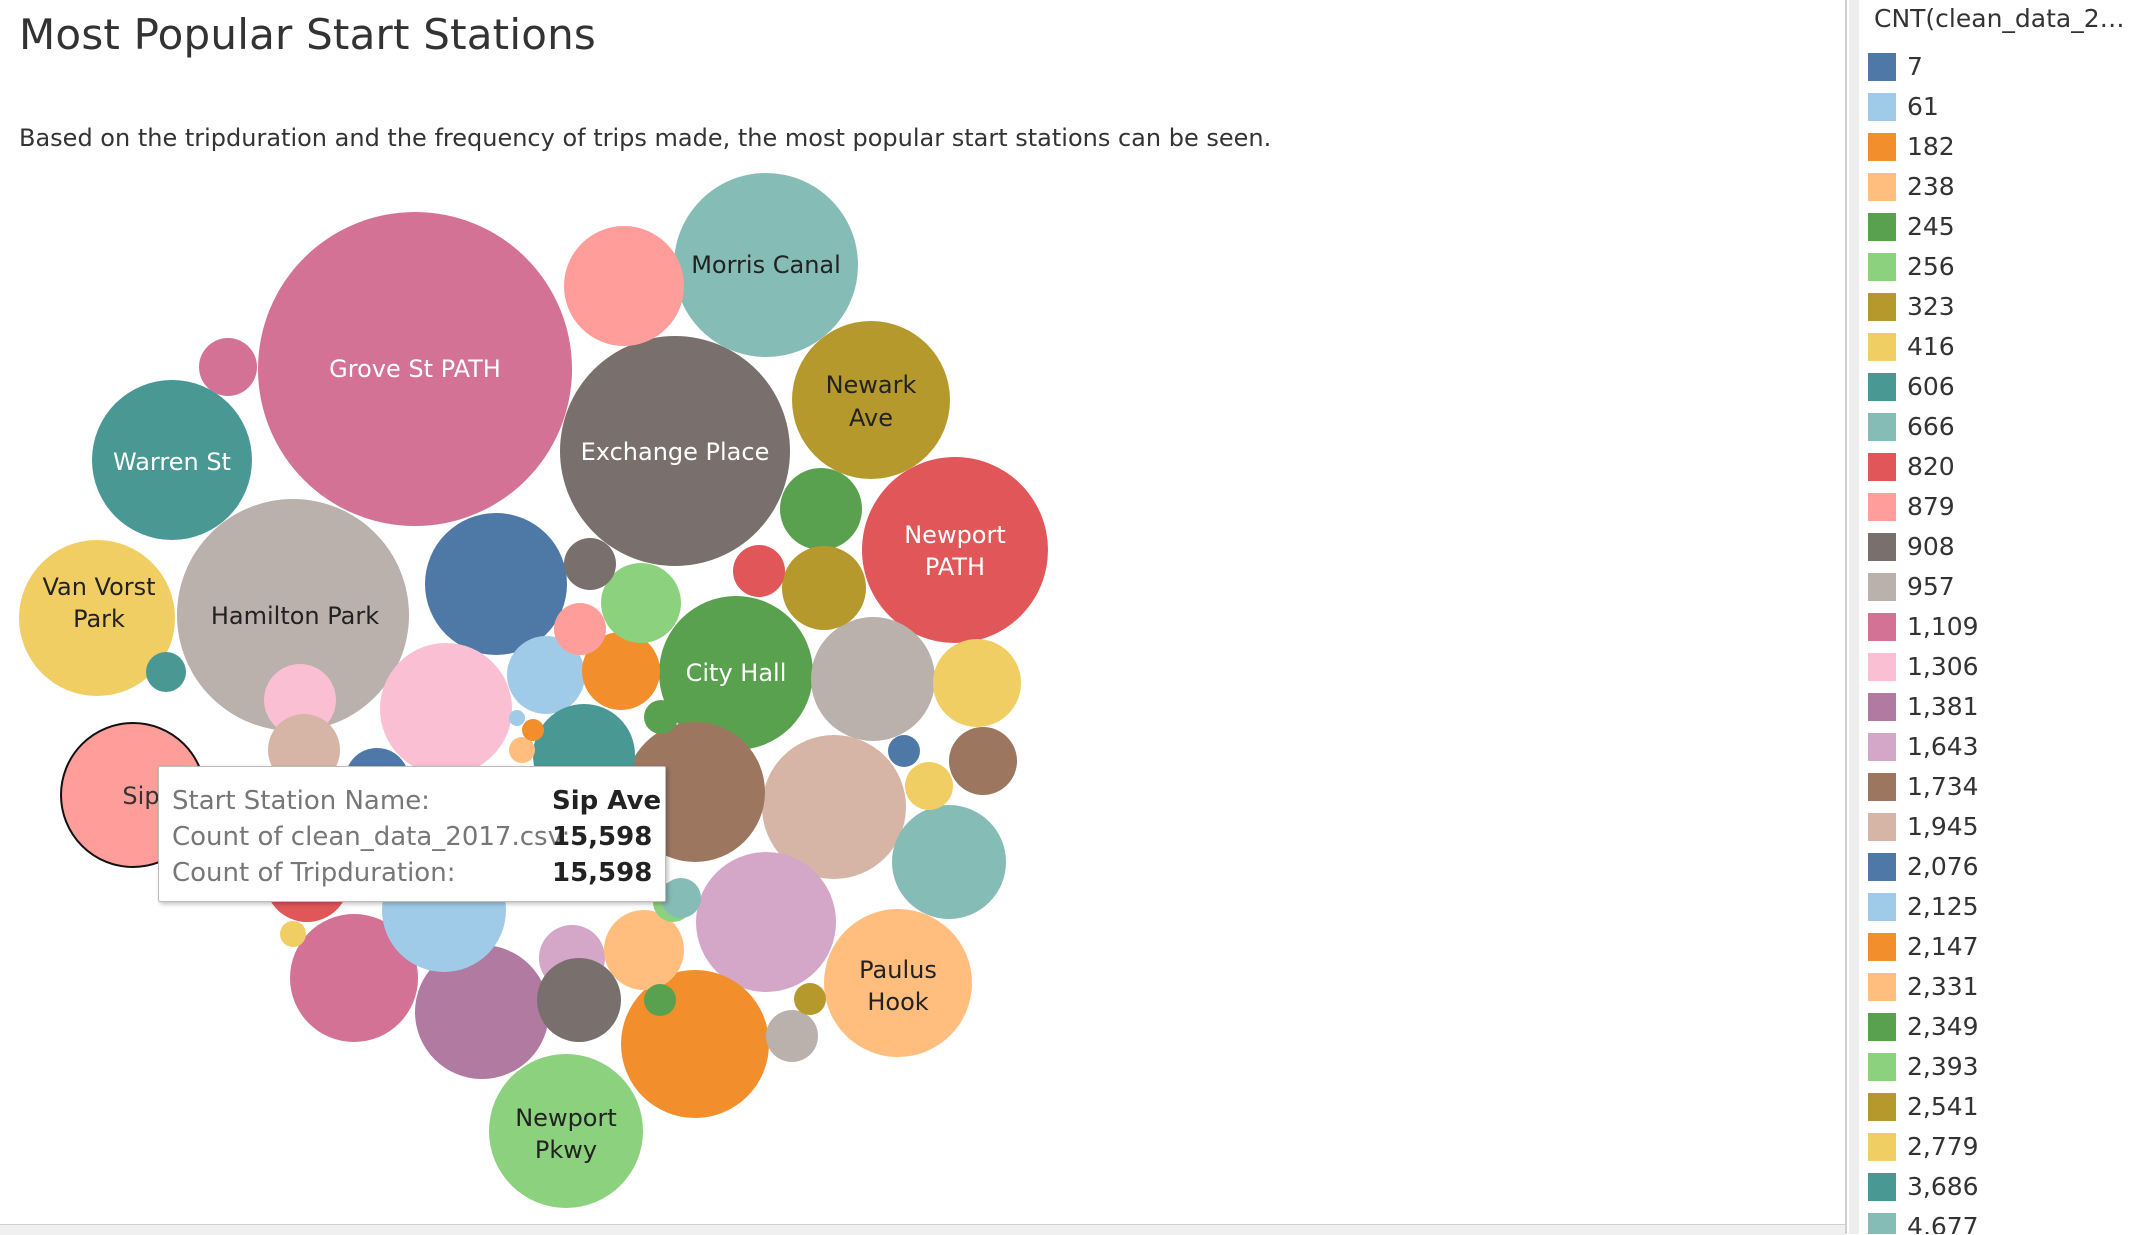  Describe the element at coordinates (1943, 946) in the screenshot. I see `legend-label: 2,147` at that location.